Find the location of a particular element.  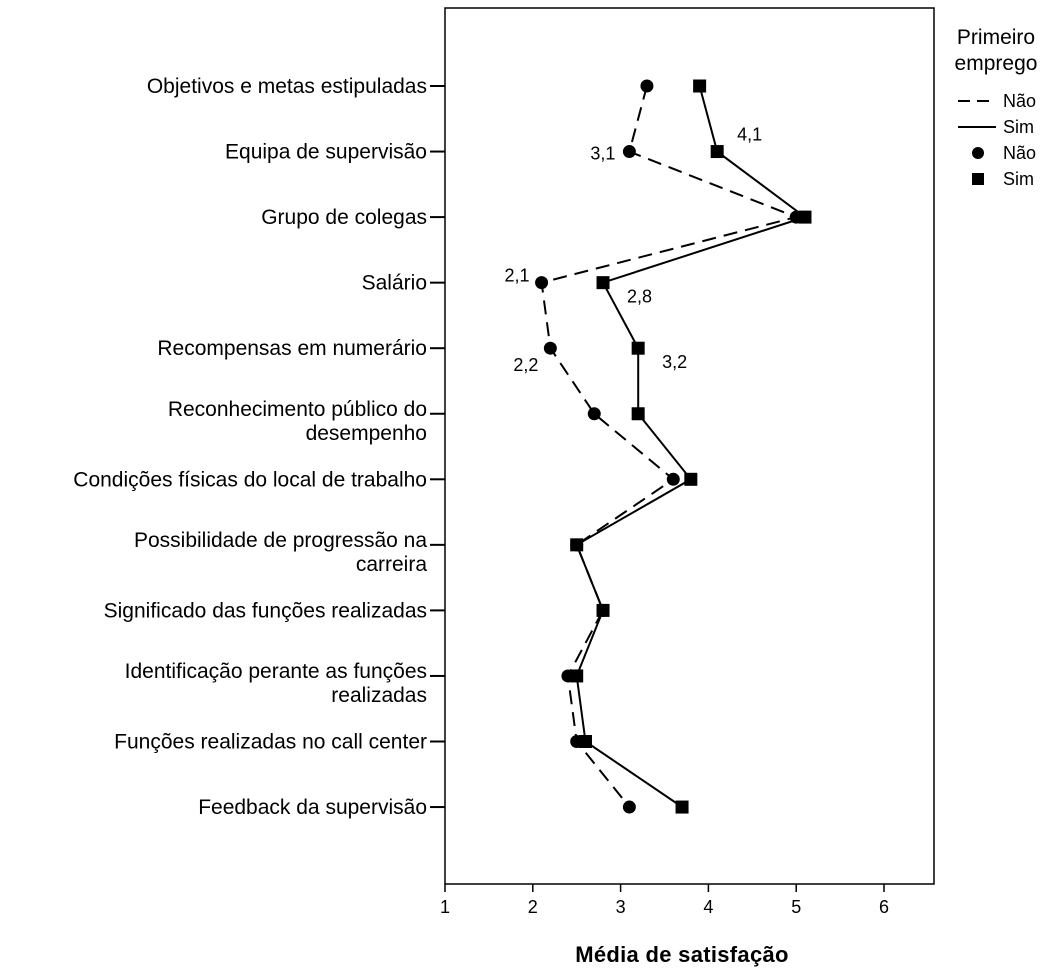

legend: Primeiro emprego Não Sim Não Sim is located at coordinates (996, 107).